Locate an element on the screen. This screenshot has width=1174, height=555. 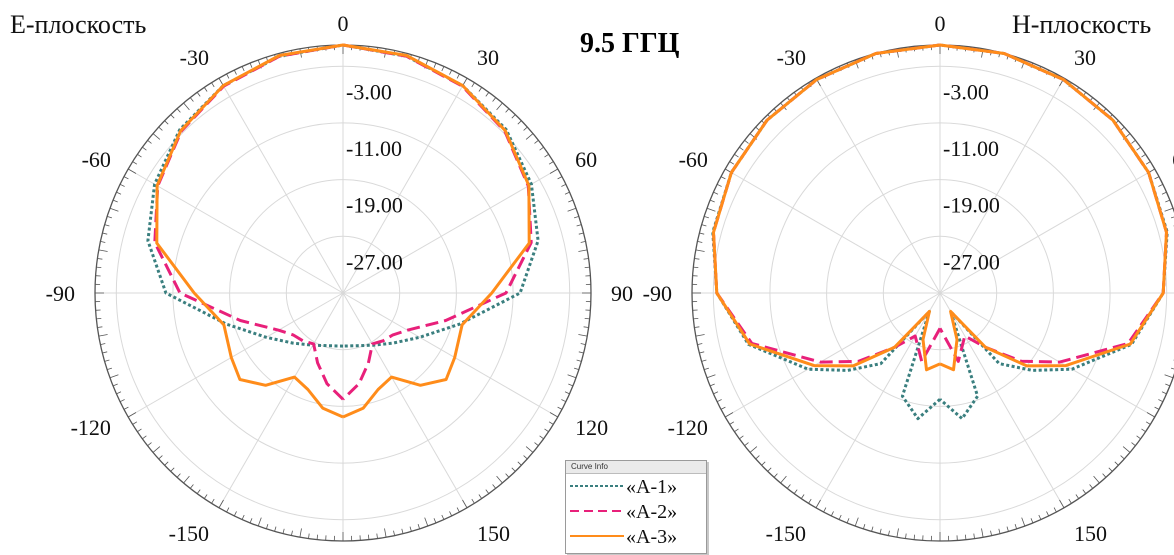
legend-label-a3: «А-3» is located at coordinates (652, 537).